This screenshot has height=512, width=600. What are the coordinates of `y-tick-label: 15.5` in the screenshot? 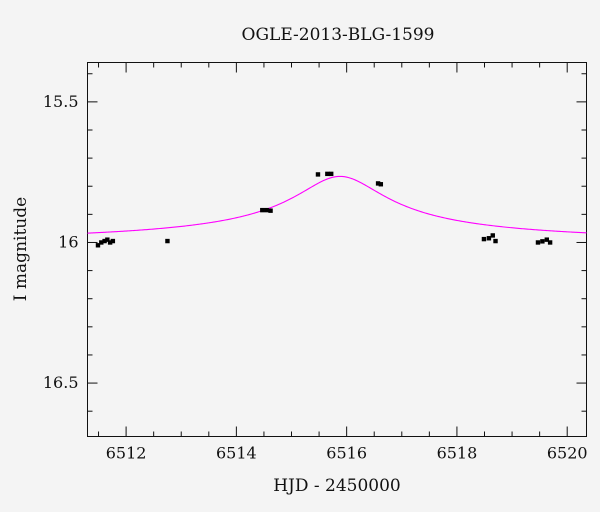 It's located at (61, 101).